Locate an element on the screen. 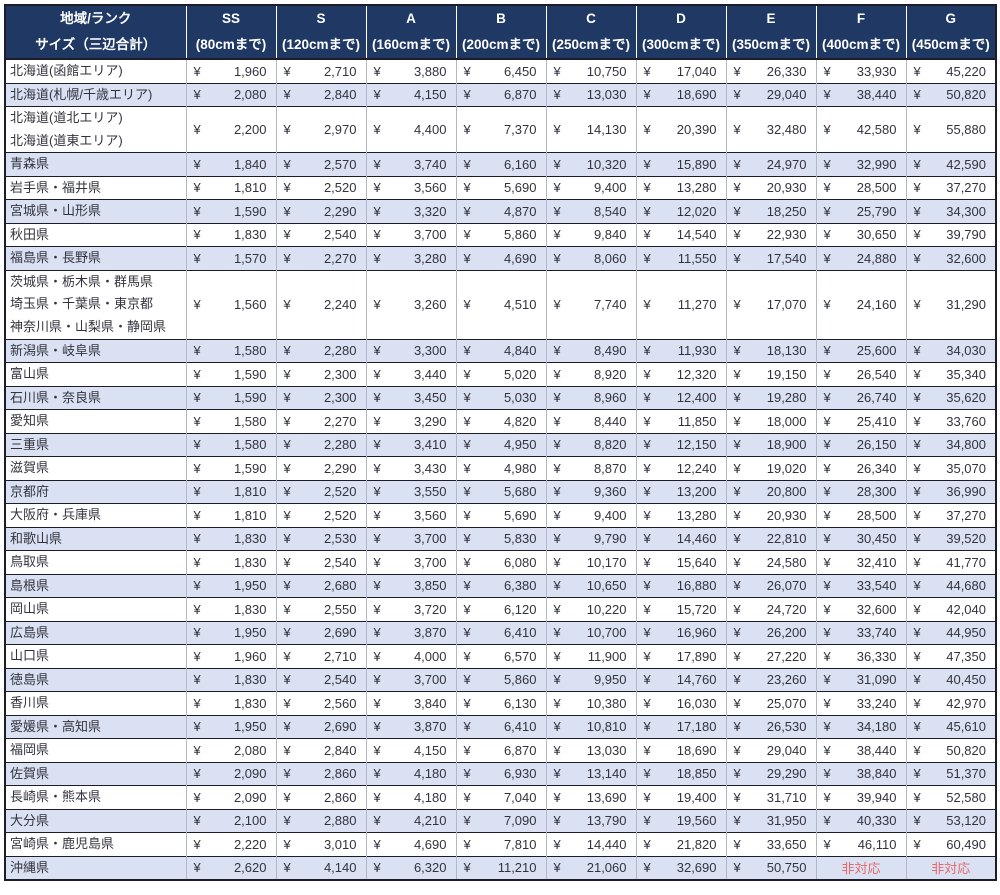 This screenshot has width=1000, height=895. rate-cell: ¥4,210 is located at coordinates (410, 820).